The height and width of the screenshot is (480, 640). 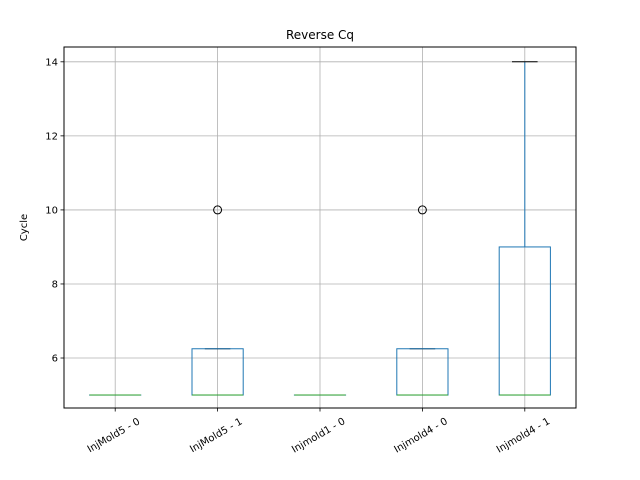 I want to click on x-tick-label: InjMold5 - 0, so click(x=114, y=435).